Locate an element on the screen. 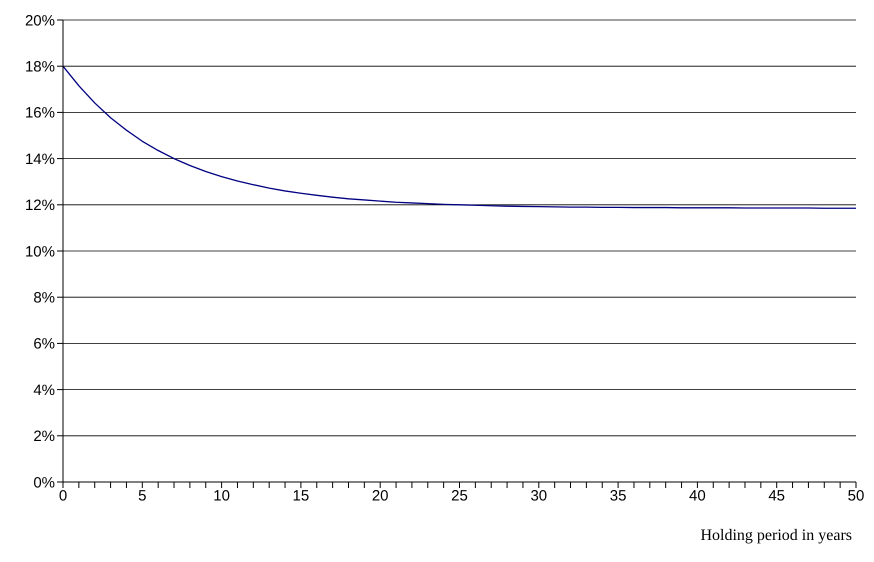 The width and height of the screenshot is (874, 562). x-tick-label: 15 is located at coordinates (301, 496).